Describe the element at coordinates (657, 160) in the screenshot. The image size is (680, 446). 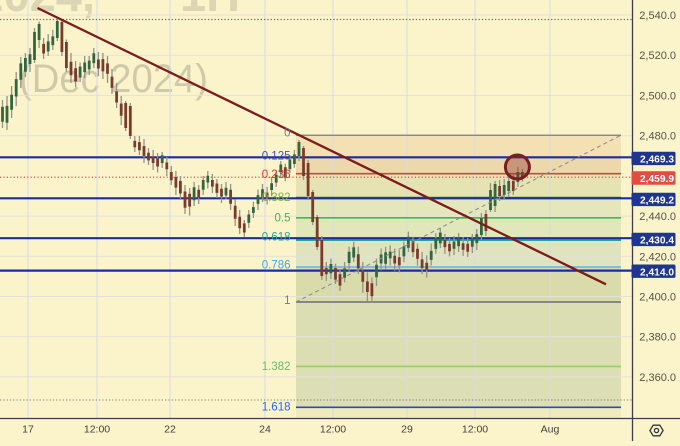
I see `svg-text: 2,469.3` at that location.